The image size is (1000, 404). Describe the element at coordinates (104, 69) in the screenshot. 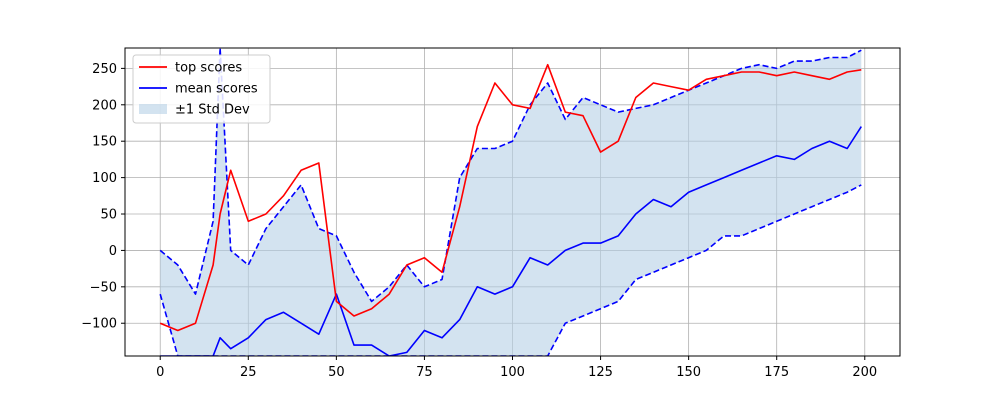

I see `y-tick-label: 250` at that location.